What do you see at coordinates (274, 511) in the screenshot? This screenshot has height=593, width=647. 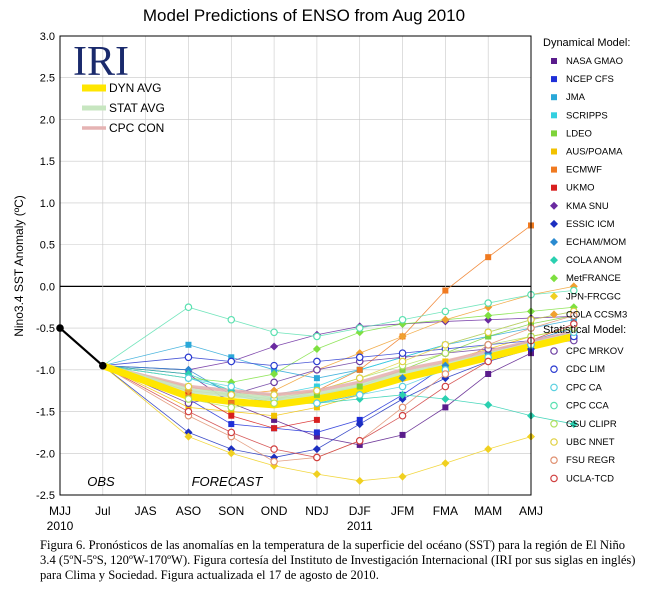 I see `x-tick-label: OND` at bounding box center [274, 511].